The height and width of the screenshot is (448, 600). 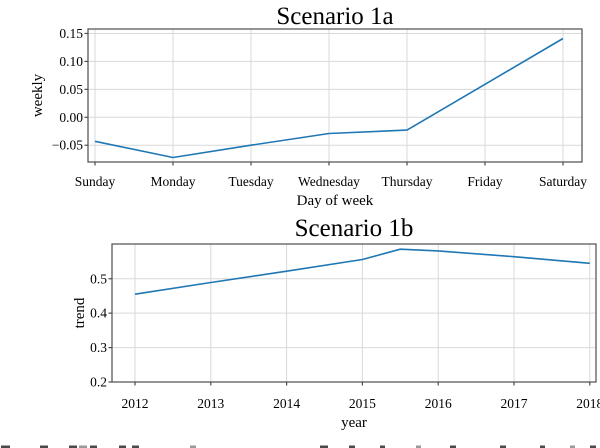 What do you see at coordinates (251, 181) in the screenshot?
I see `x-tick-label: Tuesday` at bounding box center [251, 181].